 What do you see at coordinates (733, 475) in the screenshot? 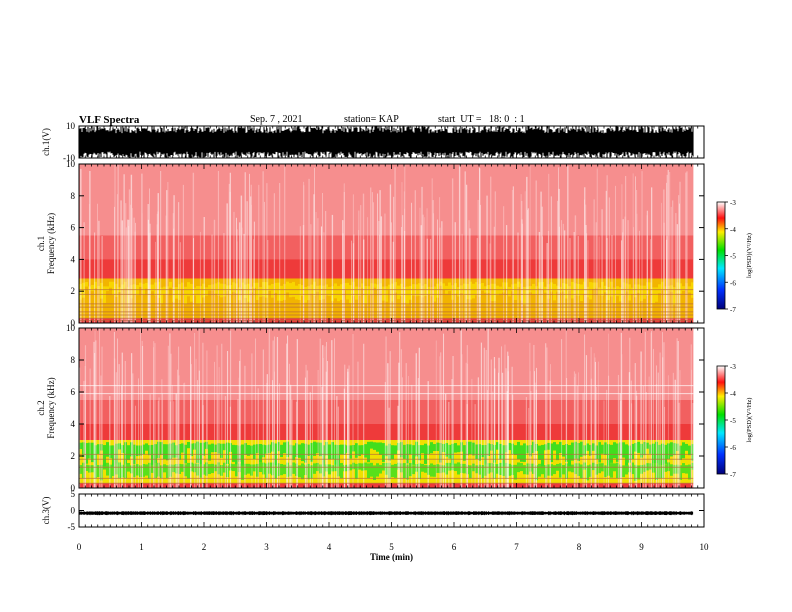
I see `colorbar-tick-label: -7` at bounding box center [733, 475].